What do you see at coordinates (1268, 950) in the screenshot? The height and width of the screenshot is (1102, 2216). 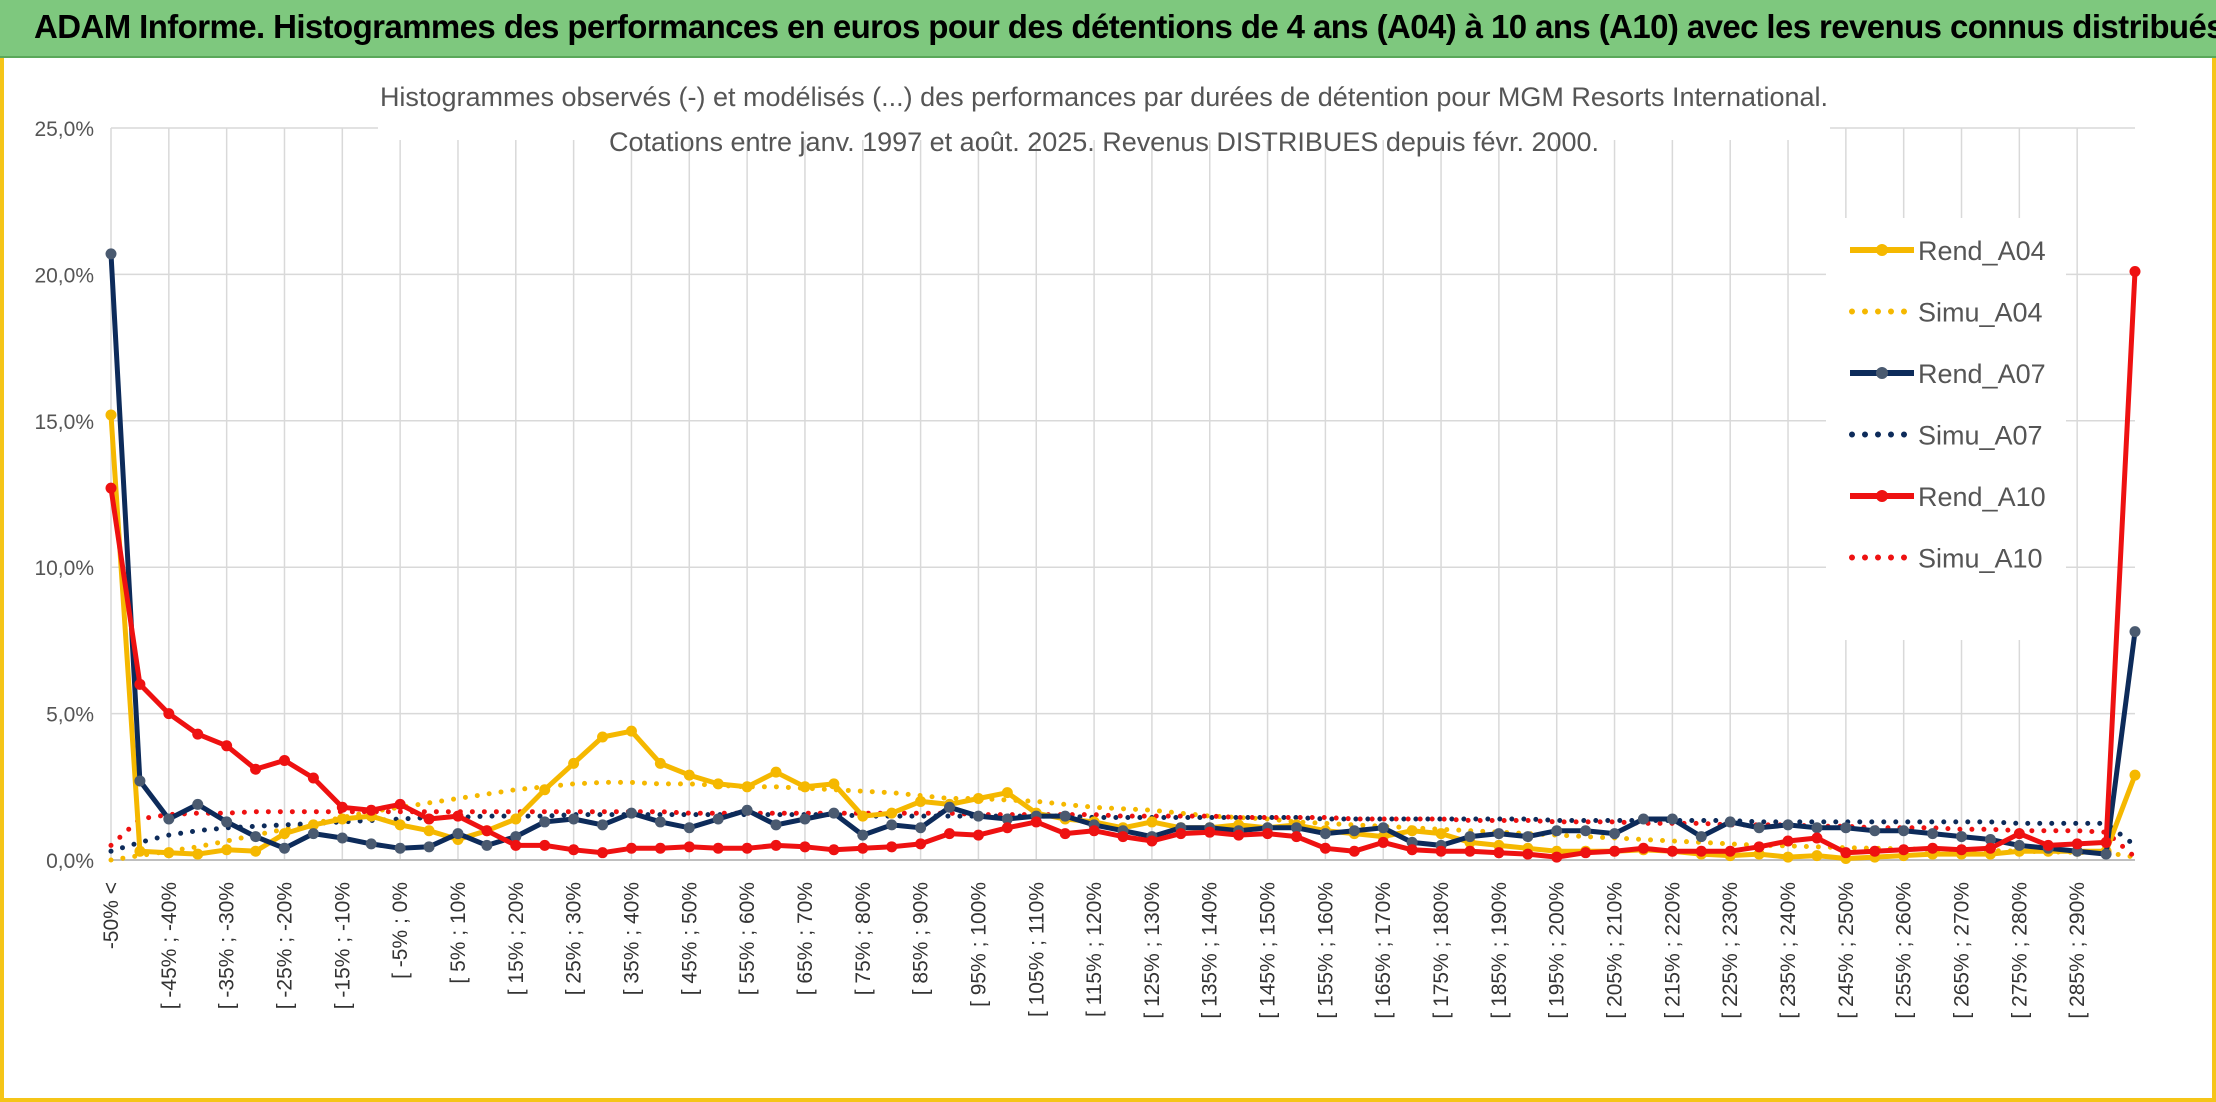 I see `x-tick-label: [ 145% ; 150%` at bounding box center [1268, 950].